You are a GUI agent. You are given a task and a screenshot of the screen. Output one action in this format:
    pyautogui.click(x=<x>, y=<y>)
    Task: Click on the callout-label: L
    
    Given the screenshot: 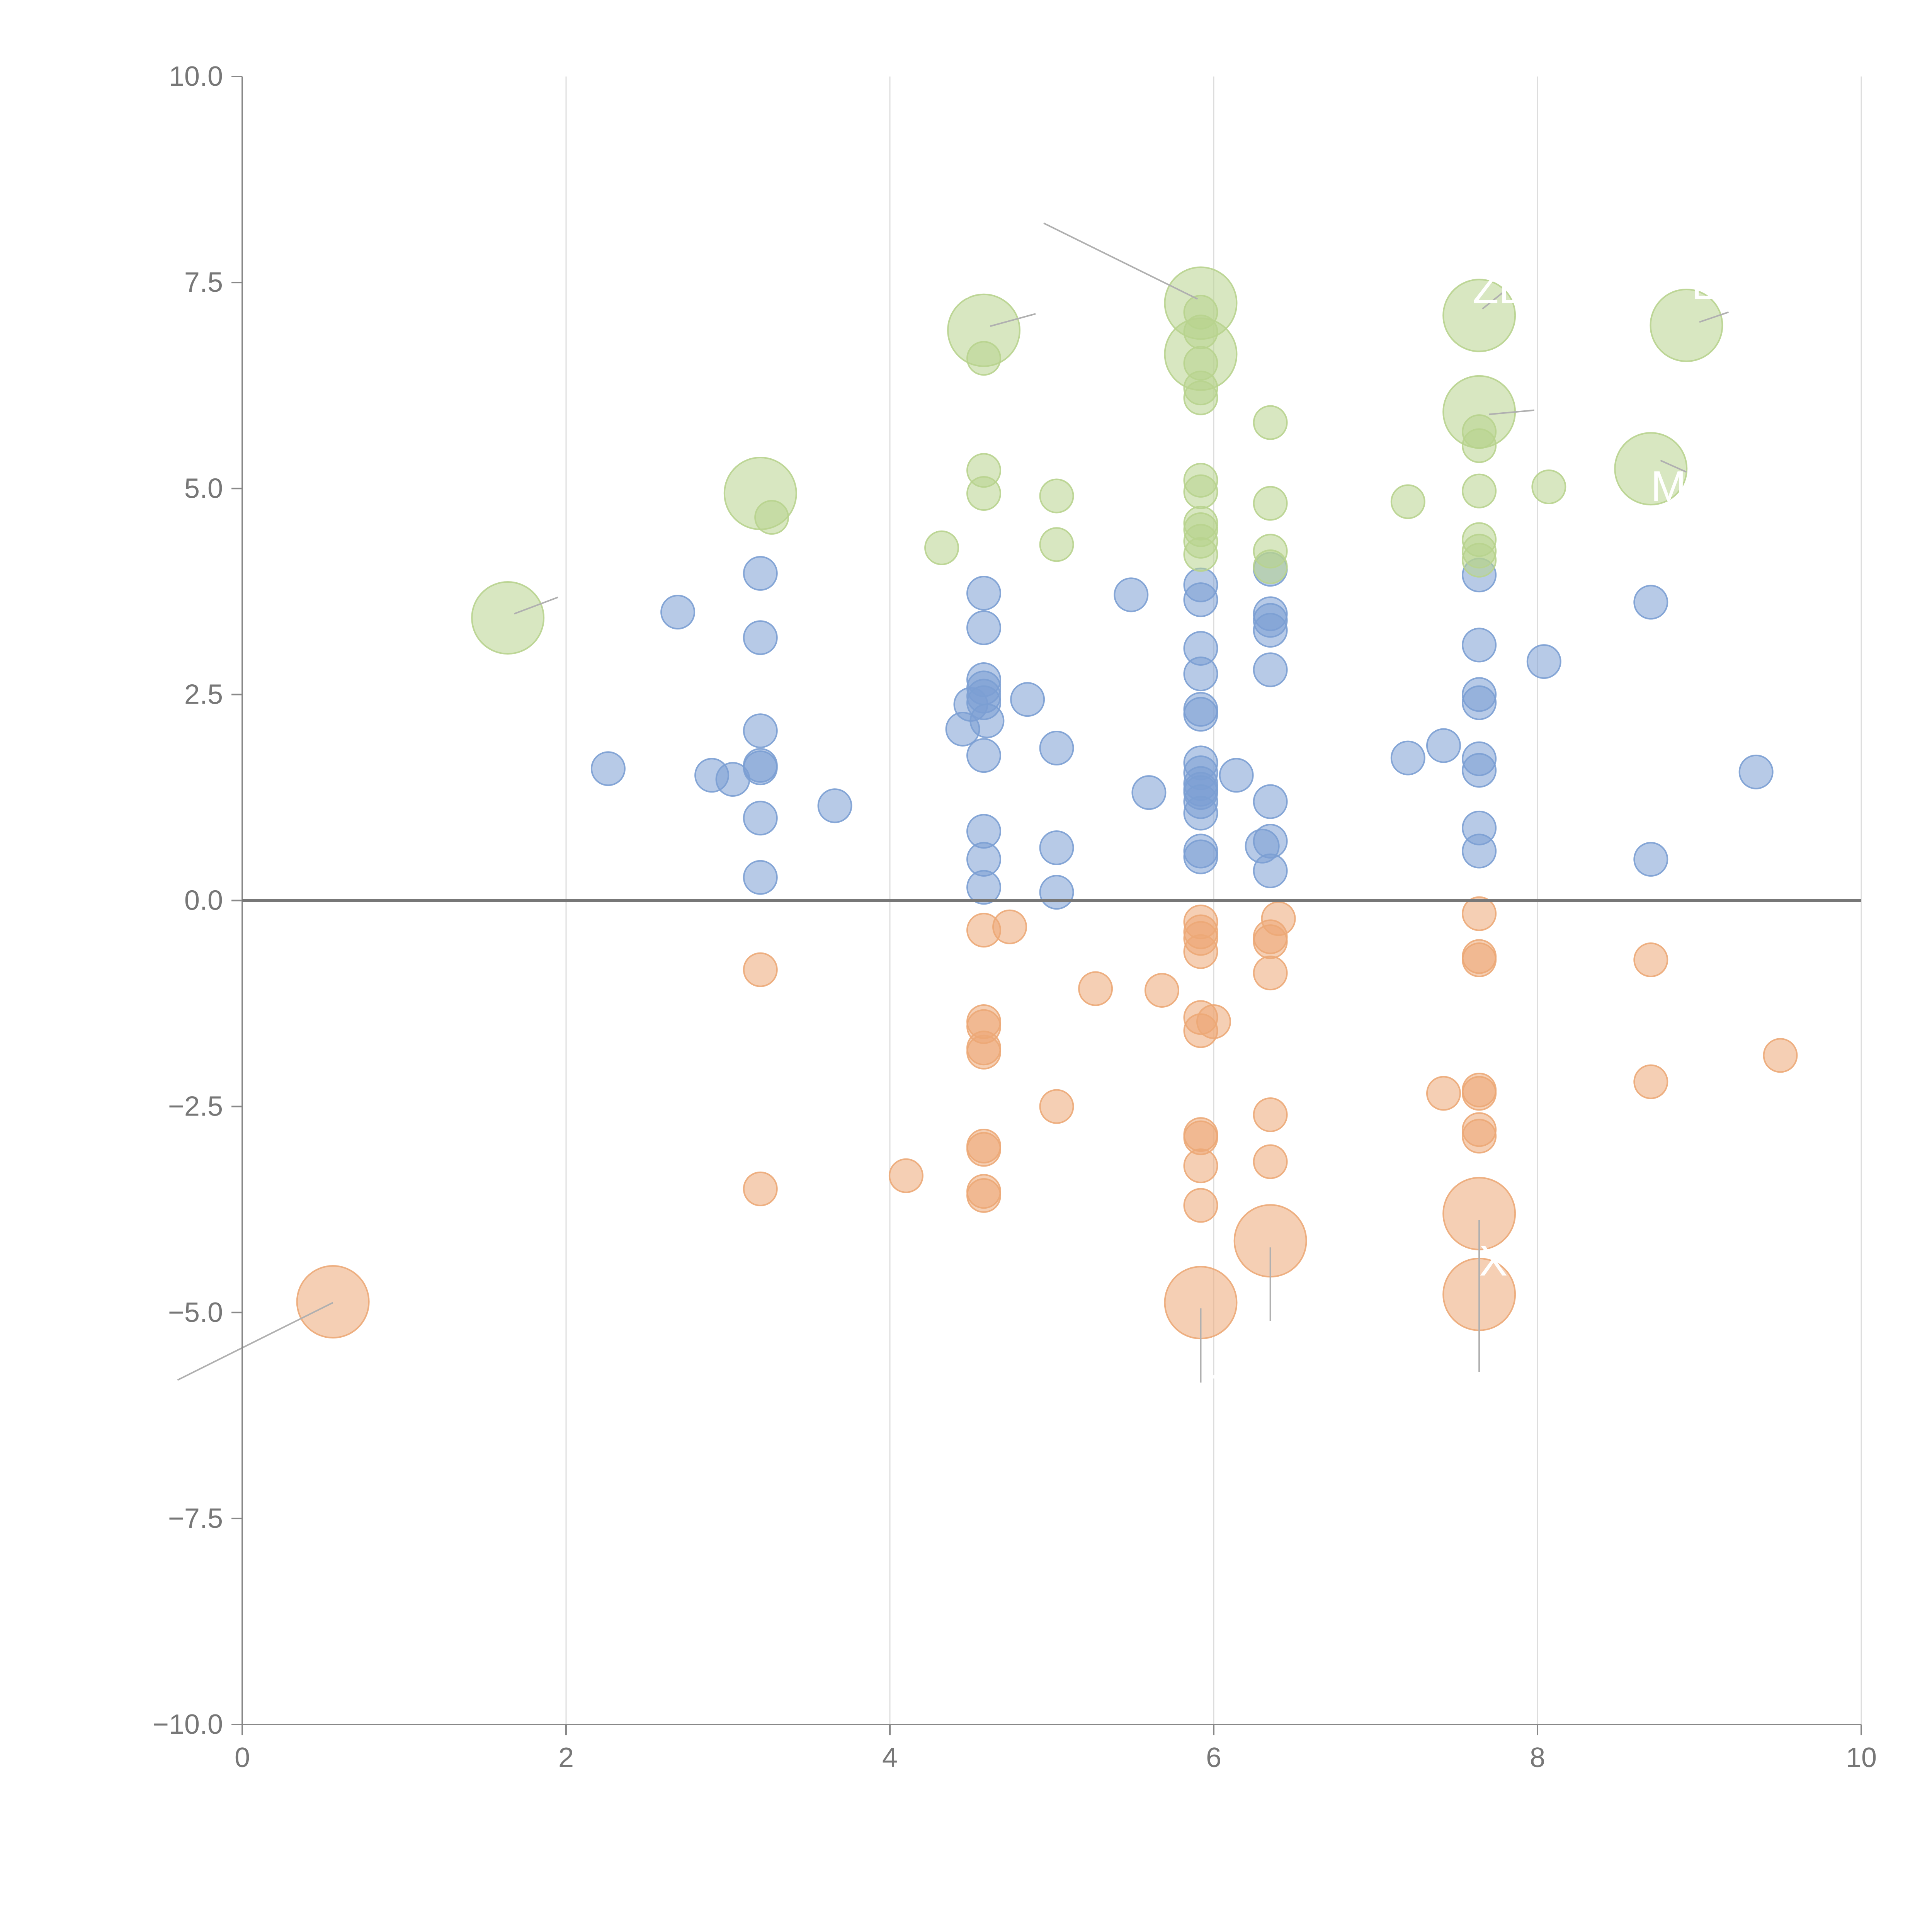 What is the action you would take?
    pyautogui.click(x=1218, y=1364)
    